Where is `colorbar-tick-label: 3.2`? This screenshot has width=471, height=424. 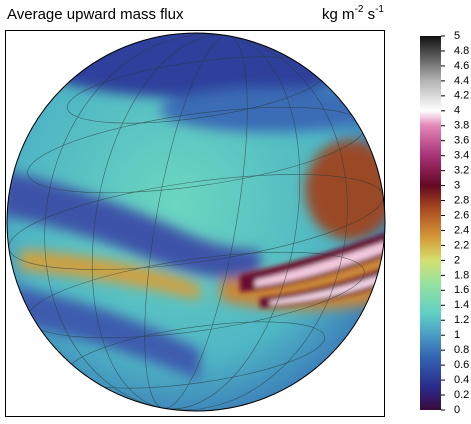
colorbar-tick-label: 3.2 is located at coordinates (461, 171).